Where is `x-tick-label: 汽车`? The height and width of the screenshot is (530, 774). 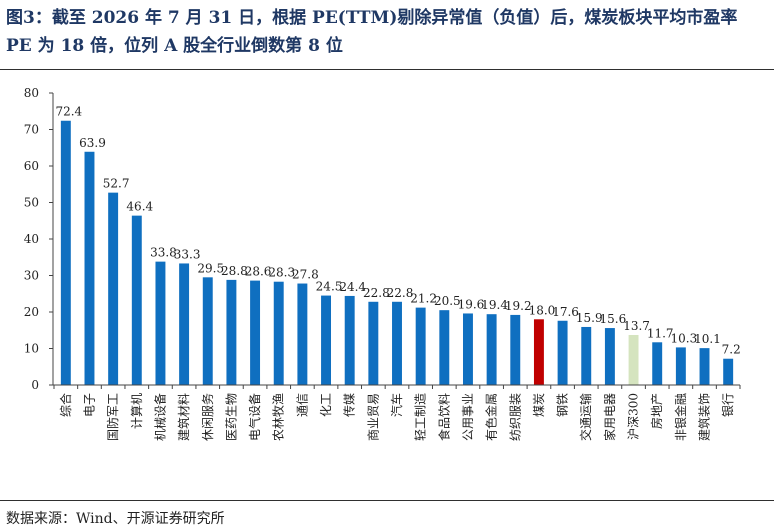 x-tick-label: 汽车 is located at coordinates (396, 405).